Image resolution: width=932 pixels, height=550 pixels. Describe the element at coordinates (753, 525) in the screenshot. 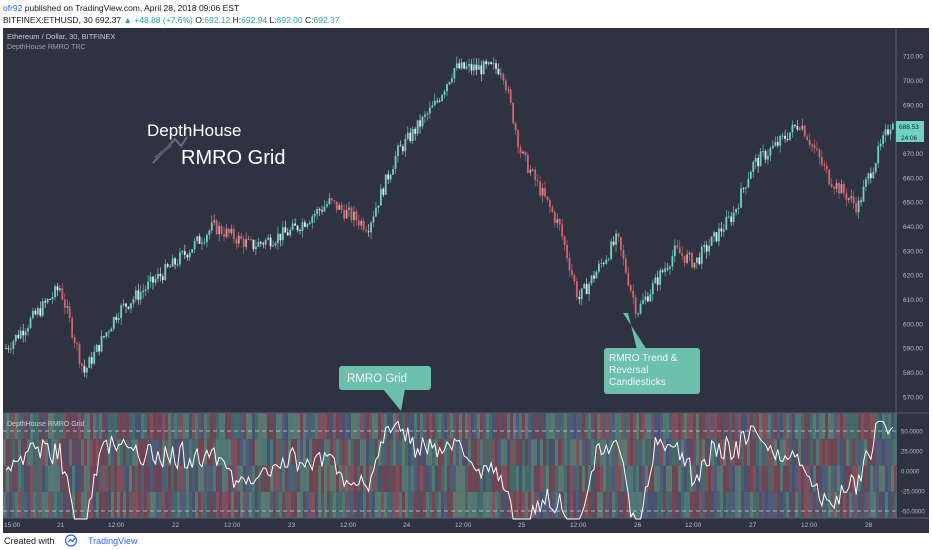

I see `time-tick-label: 27` at that location.